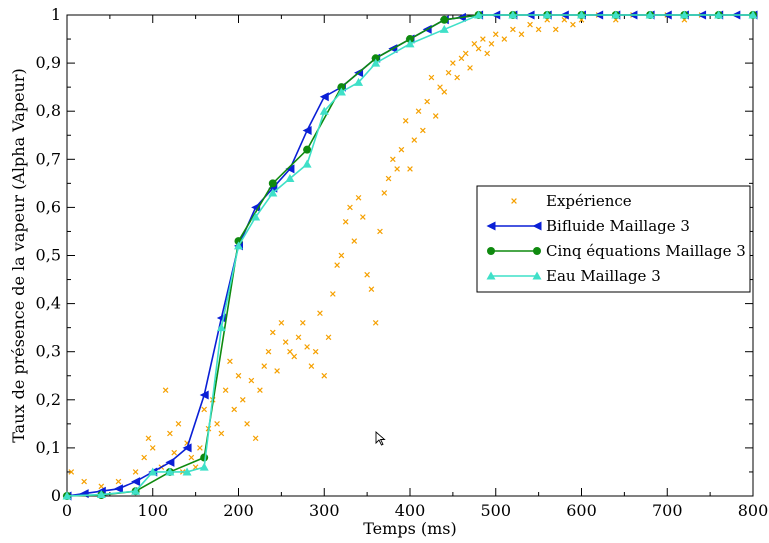 The width and height of the screenshot is (769, 543). What do you see at coordinates (581, 510) in the screenshot?
I see `x-tick-label: 600` at bounding box center [581, 510].